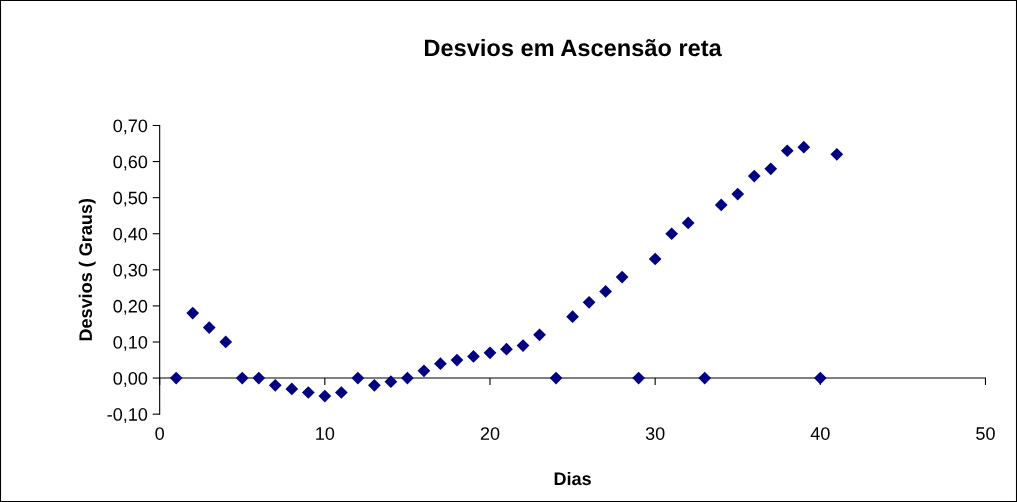  Describe the element at coordinates (130, 199) in the screenshot. I see `y-tick-label: 0,50` at that location.